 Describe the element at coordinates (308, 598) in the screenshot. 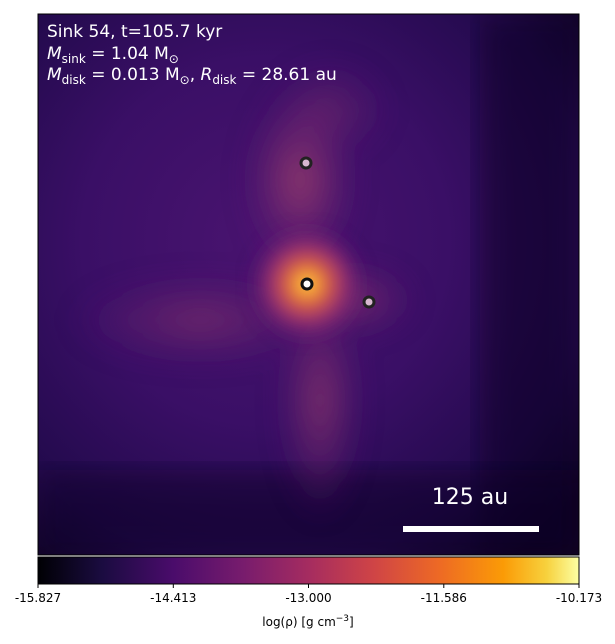

I see `colorbar-tick-label: -13.000` at that location.